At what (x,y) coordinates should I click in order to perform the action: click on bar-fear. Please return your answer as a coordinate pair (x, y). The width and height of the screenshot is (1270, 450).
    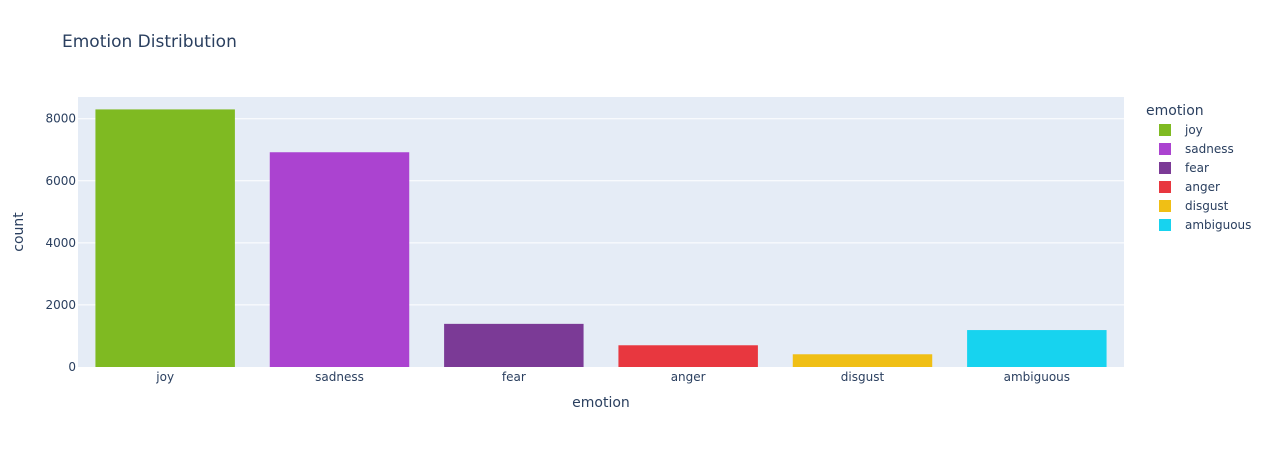
    Looking at the image, I should click on (514, 345).